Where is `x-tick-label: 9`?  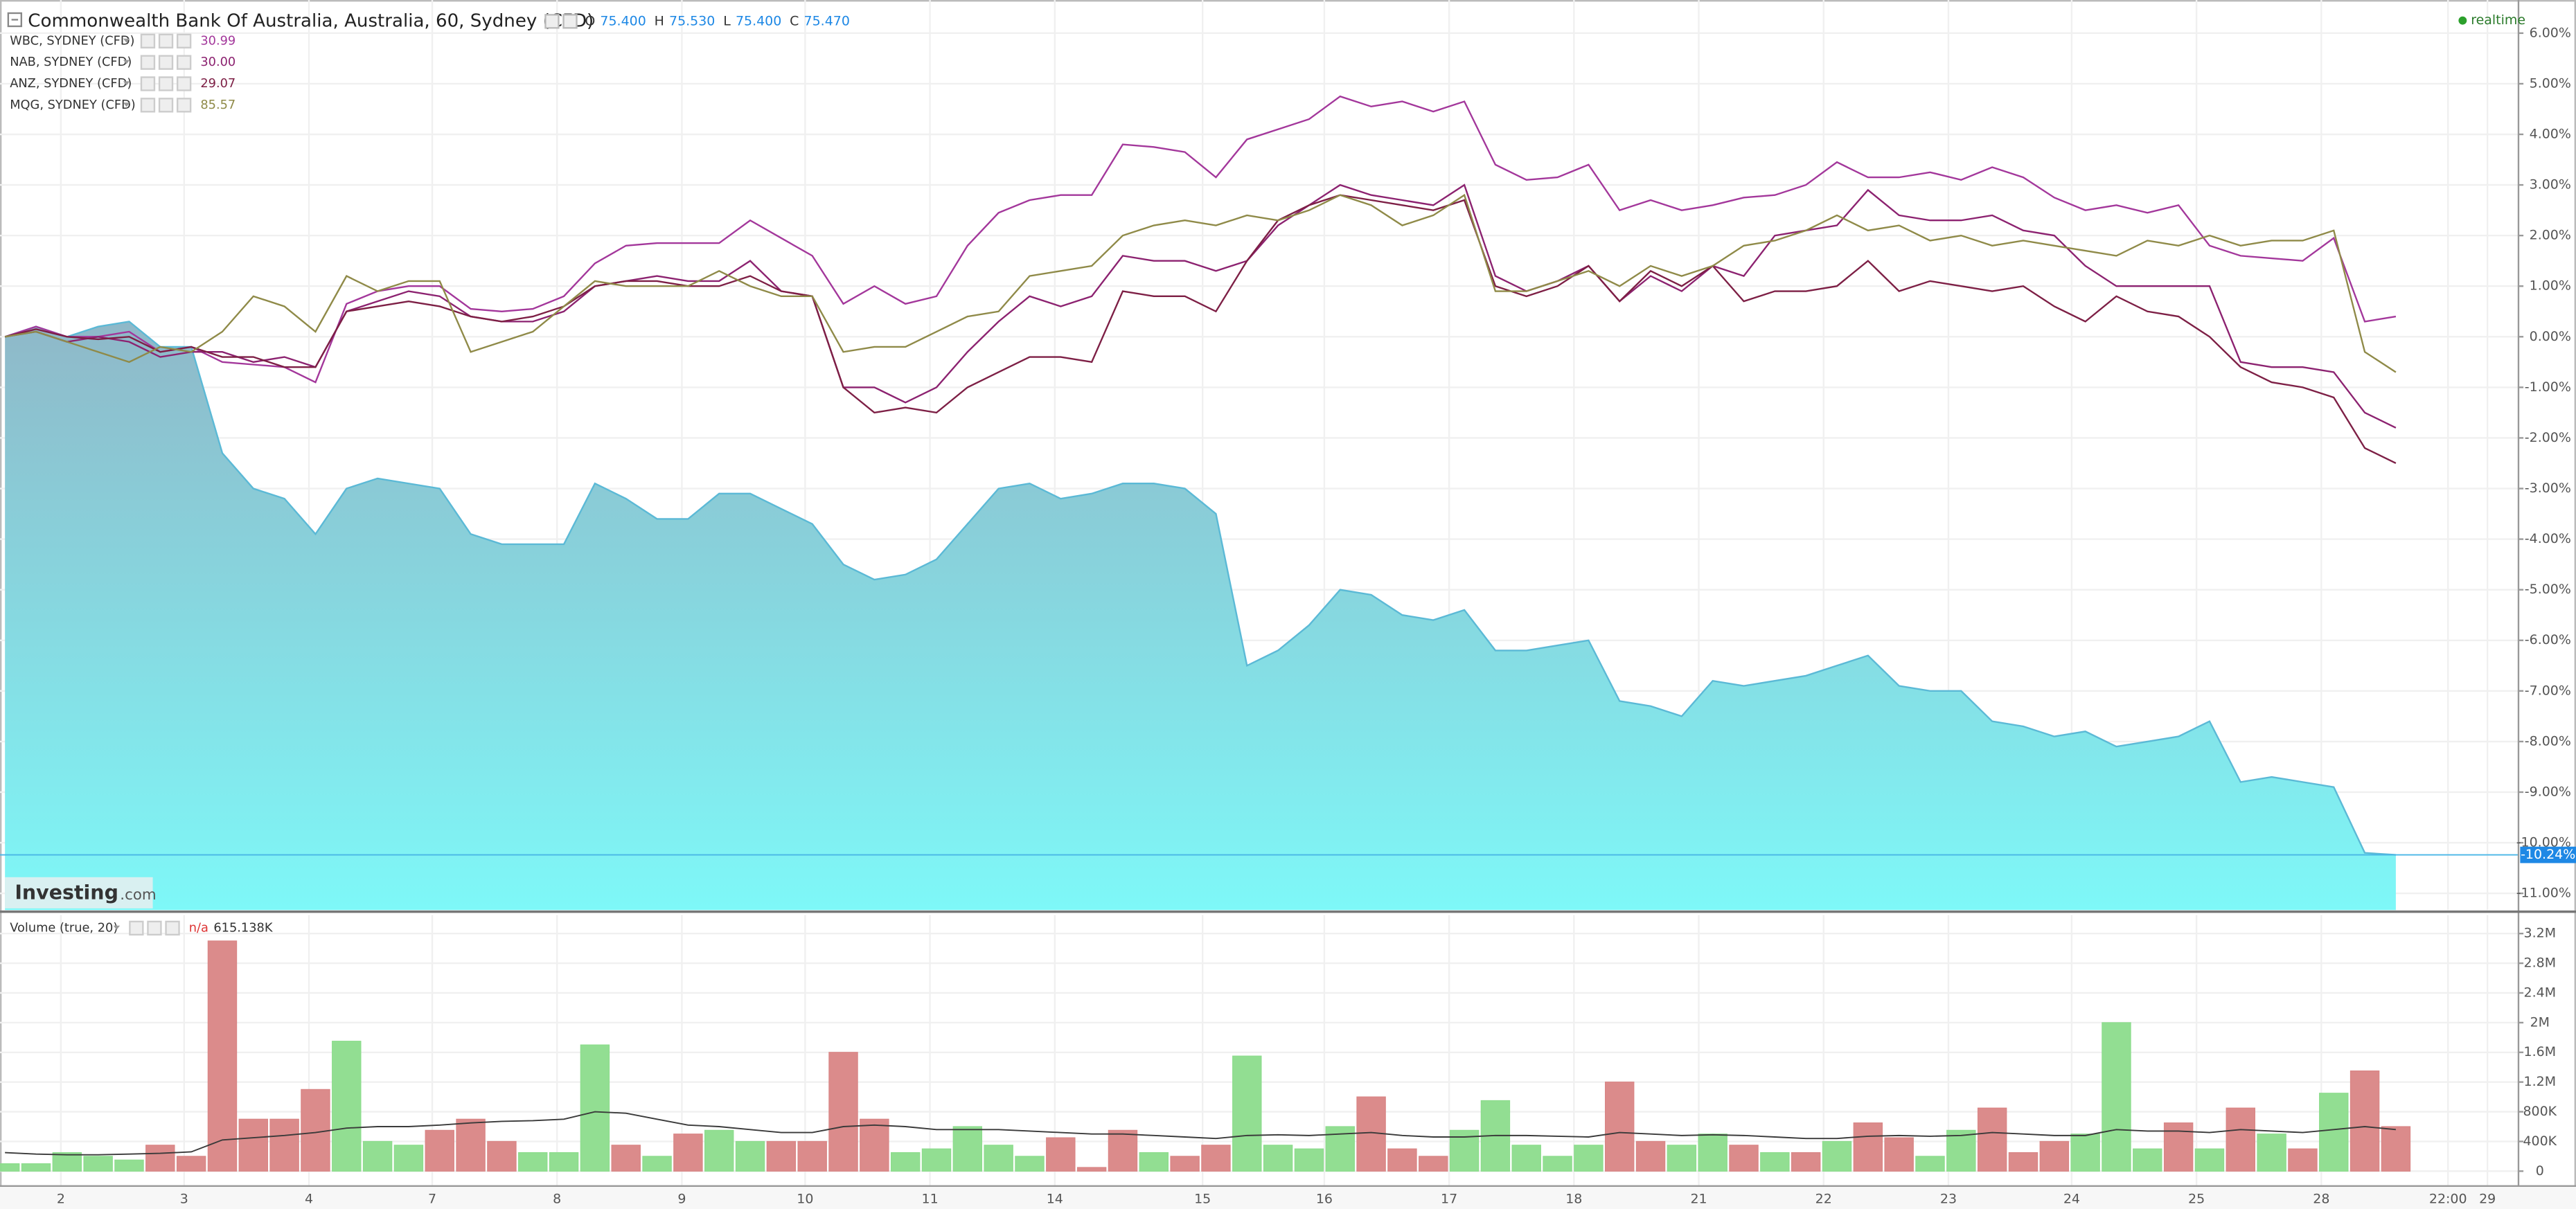
x-tick-label: 9 is located at coordinates (681, 1198).